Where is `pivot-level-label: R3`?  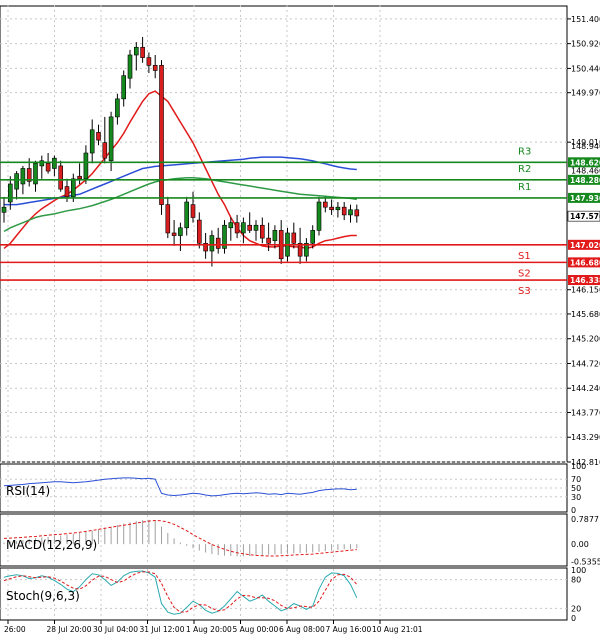 pivot-level-label: R3 is located at coordinates (524, 151).